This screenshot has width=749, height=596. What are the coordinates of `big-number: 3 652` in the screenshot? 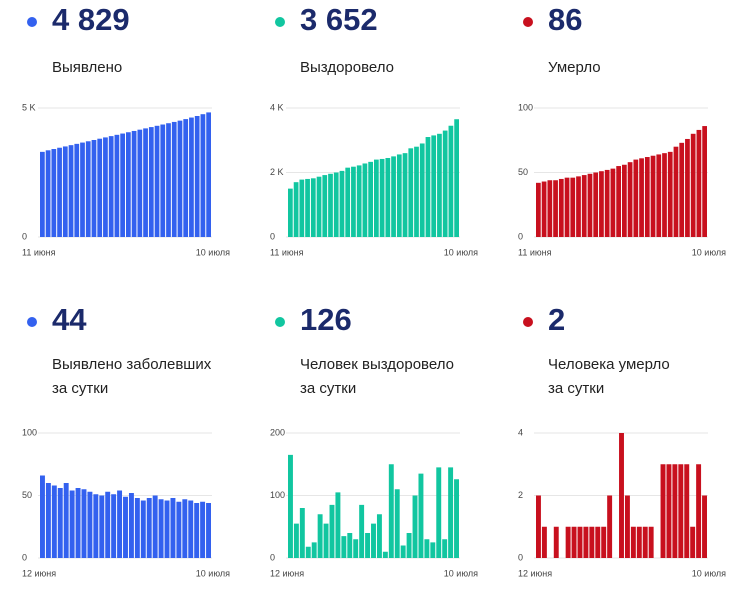 It's located at (339, 19).